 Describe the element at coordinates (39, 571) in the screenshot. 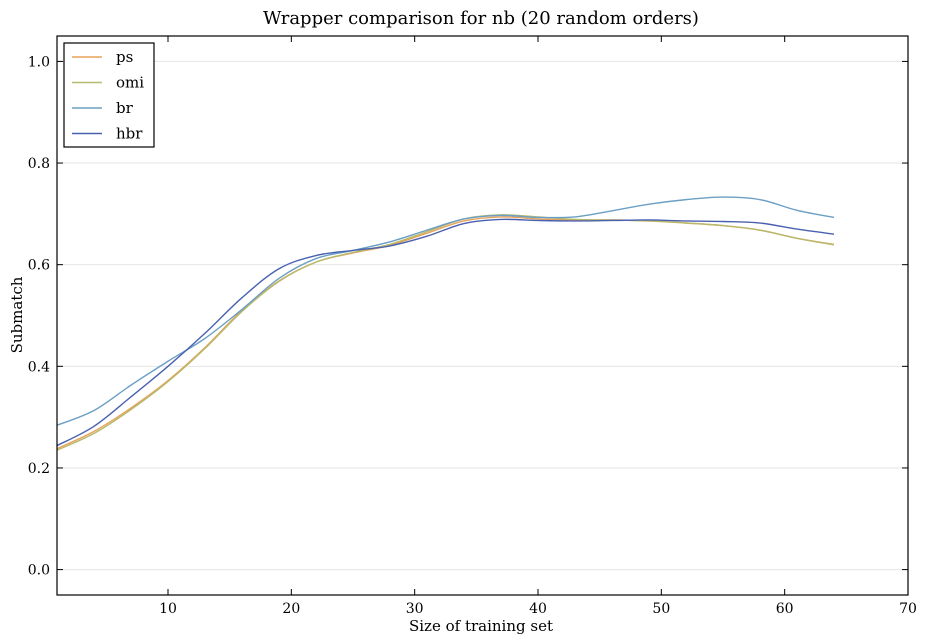

I see `y-tick-label: 0.0` at that location.